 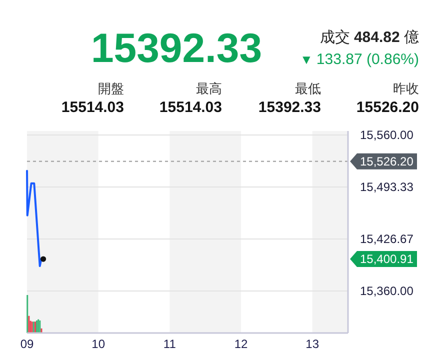 I want to click on x-tick-label: 11, so click(x=169, y=344).